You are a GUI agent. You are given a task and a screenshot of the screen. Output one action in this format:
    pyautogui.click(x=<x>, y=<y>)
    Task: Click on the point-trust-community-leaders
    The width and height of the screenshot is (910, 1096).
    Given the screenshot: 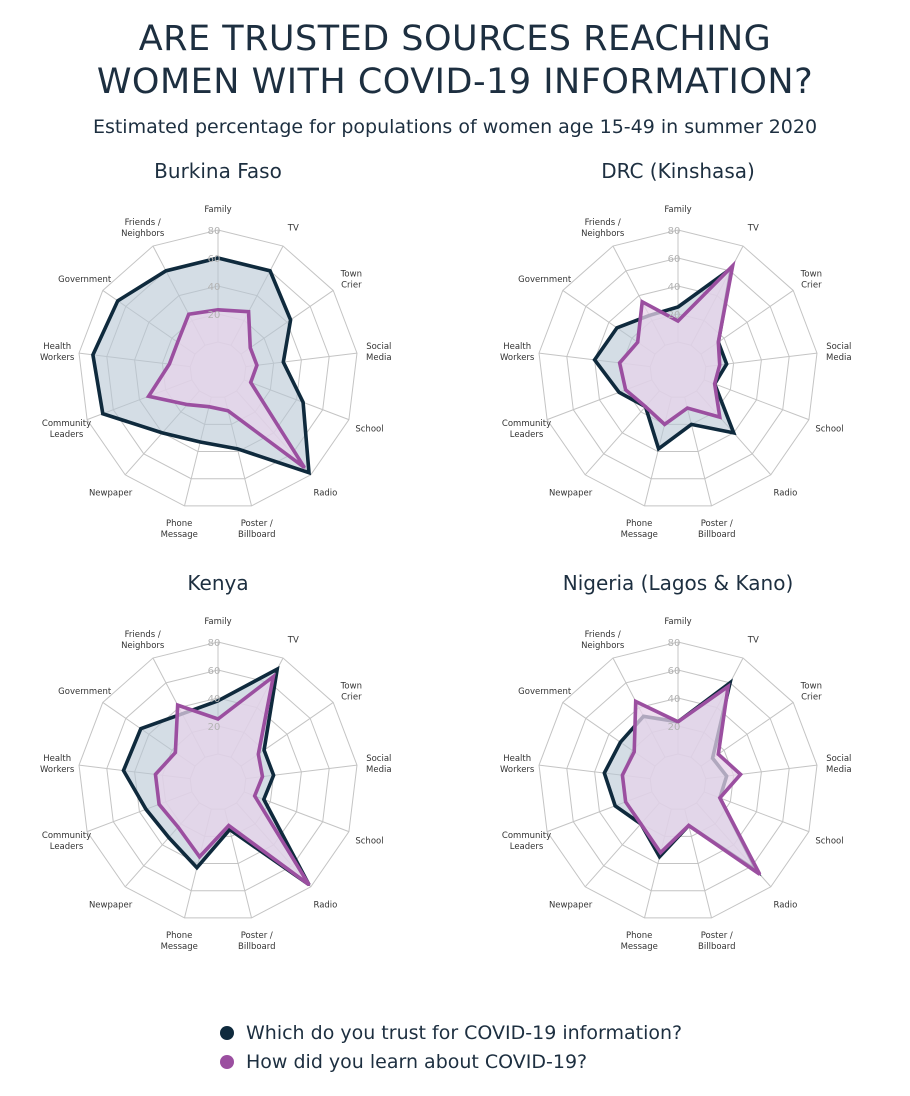 What is the action you would take?
    pyautogui.click(x=619, y=392)
    